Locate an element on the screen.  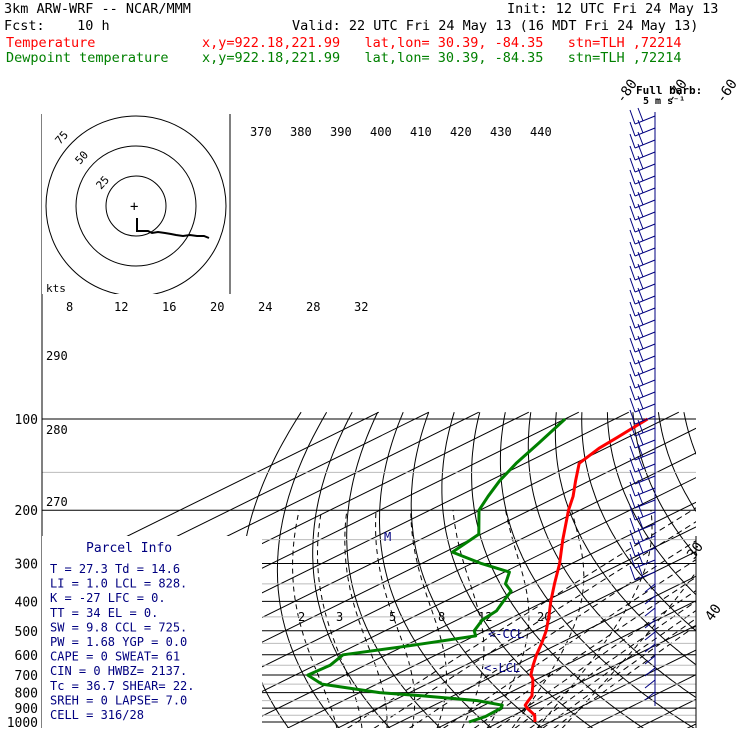
dewpoint-profile is located at coordinates (436, 570).